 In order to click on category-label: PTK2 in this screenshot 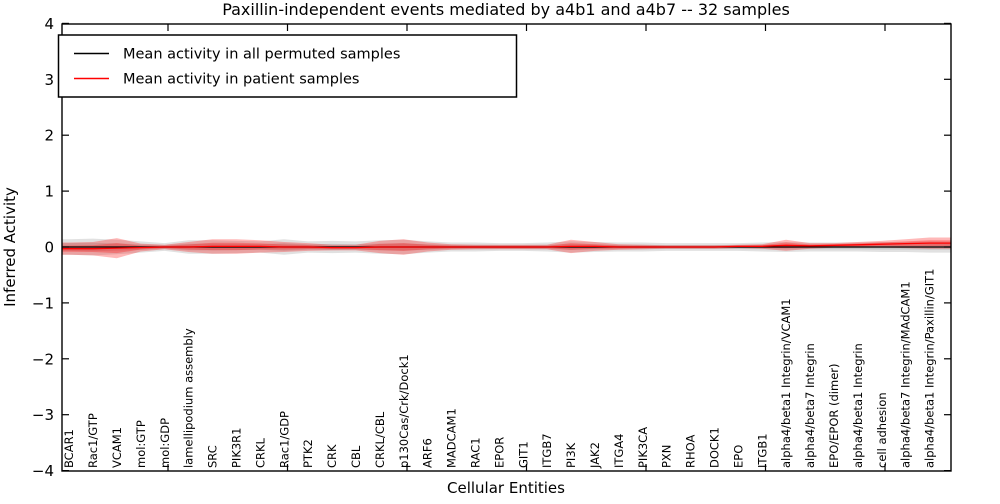, I will do `click(308, 453)`.